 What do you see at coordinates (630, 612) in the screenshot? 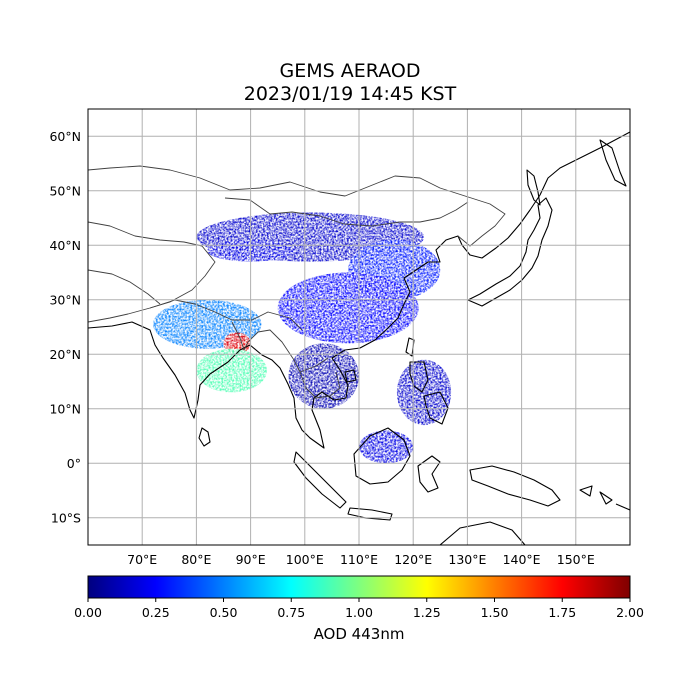
I see `colorbar-tick-label: 2.00` at bounding box center [630, 612].